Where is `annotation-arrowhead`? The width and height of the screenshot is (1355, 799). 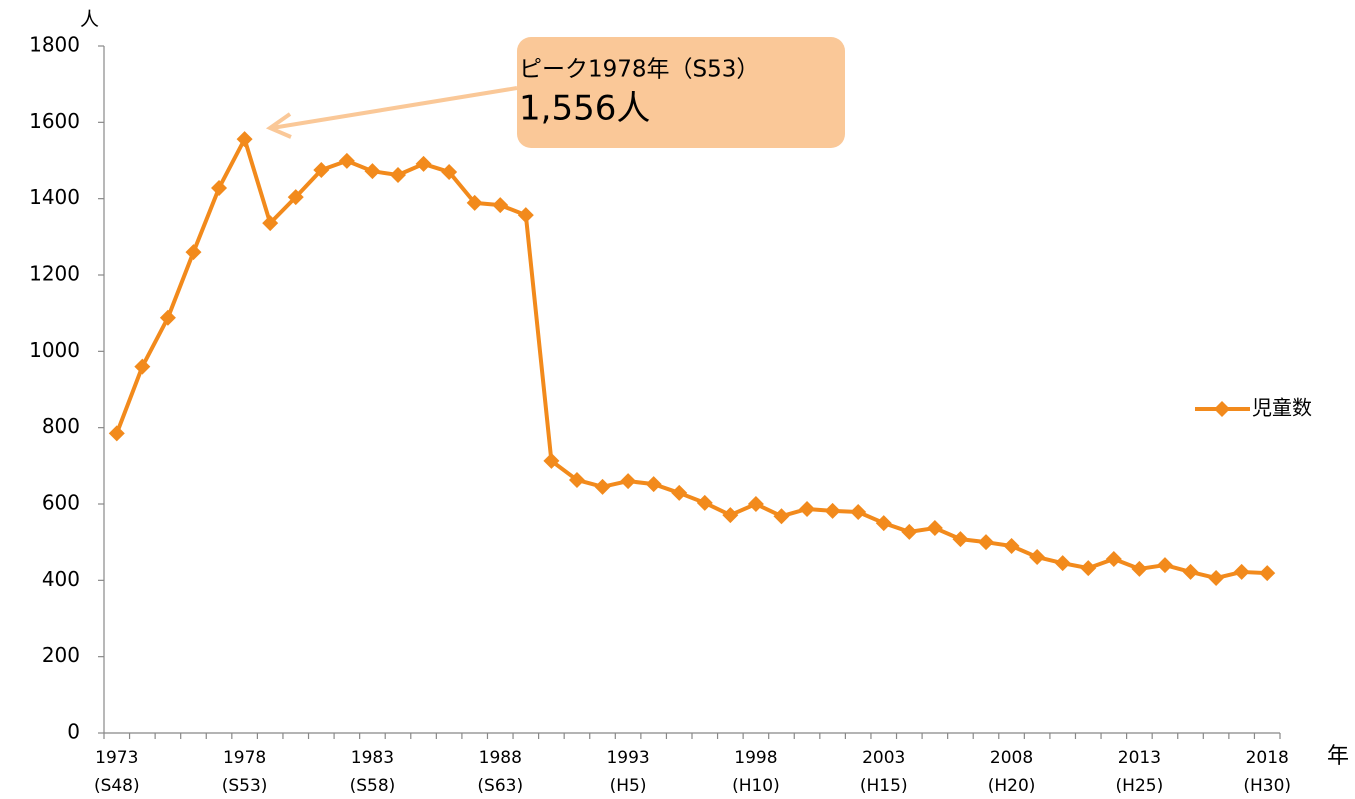
annotation-arrowhead is located at coordinates (278, 125).